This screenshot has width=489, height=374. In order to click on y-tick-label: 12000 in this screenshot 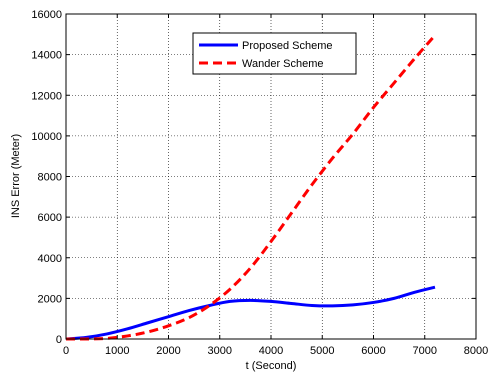, I will do `click(46, 96)`.